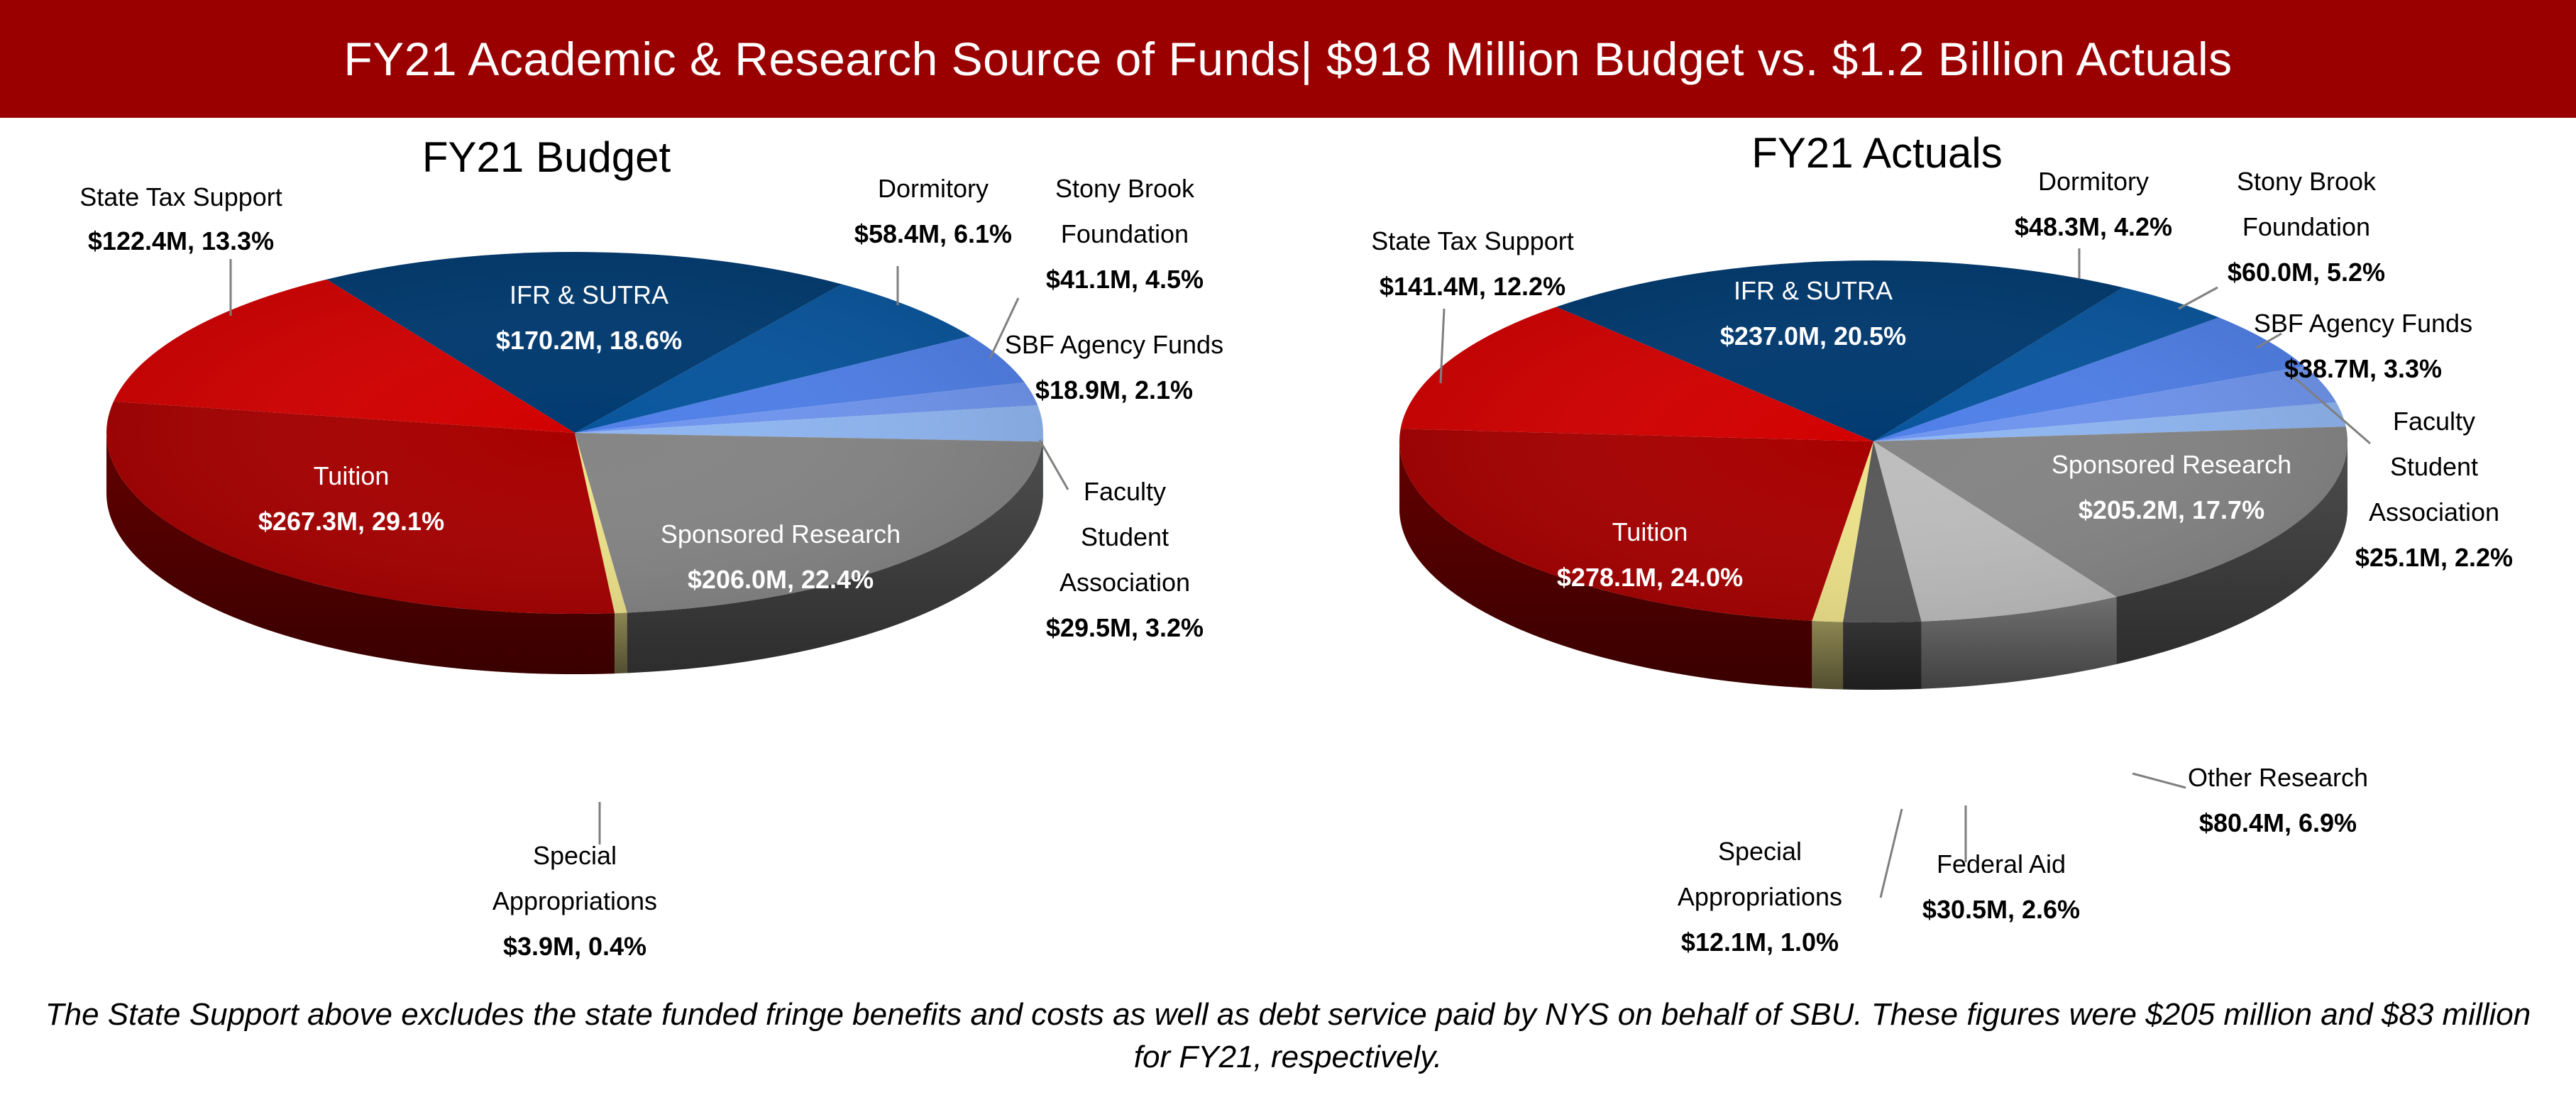  Describe the element at coordinates (574, 946) in the screenshot. I see `data-label-special-value: $3.9M, 0.4%` at that location.